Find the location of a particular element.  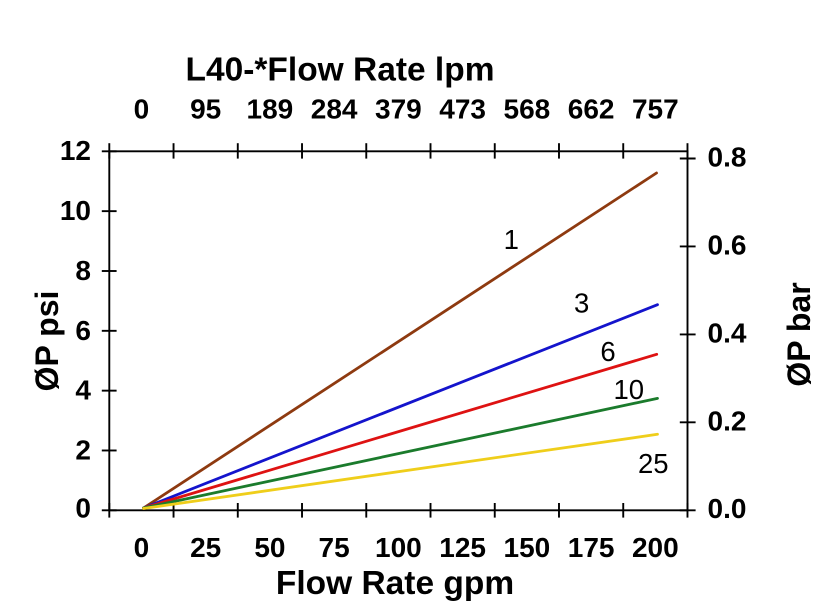

svg-text: ØP psi is located at coordinates (47, 341).